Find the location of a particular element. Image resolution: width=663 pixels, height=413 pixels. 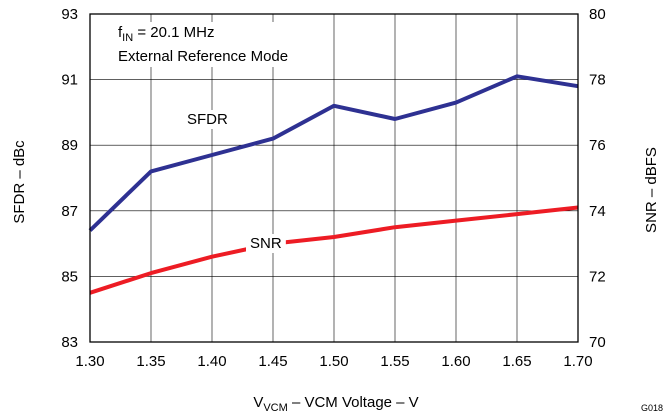

y-right-tick-label: 72 is located at coordinates (597, 276).